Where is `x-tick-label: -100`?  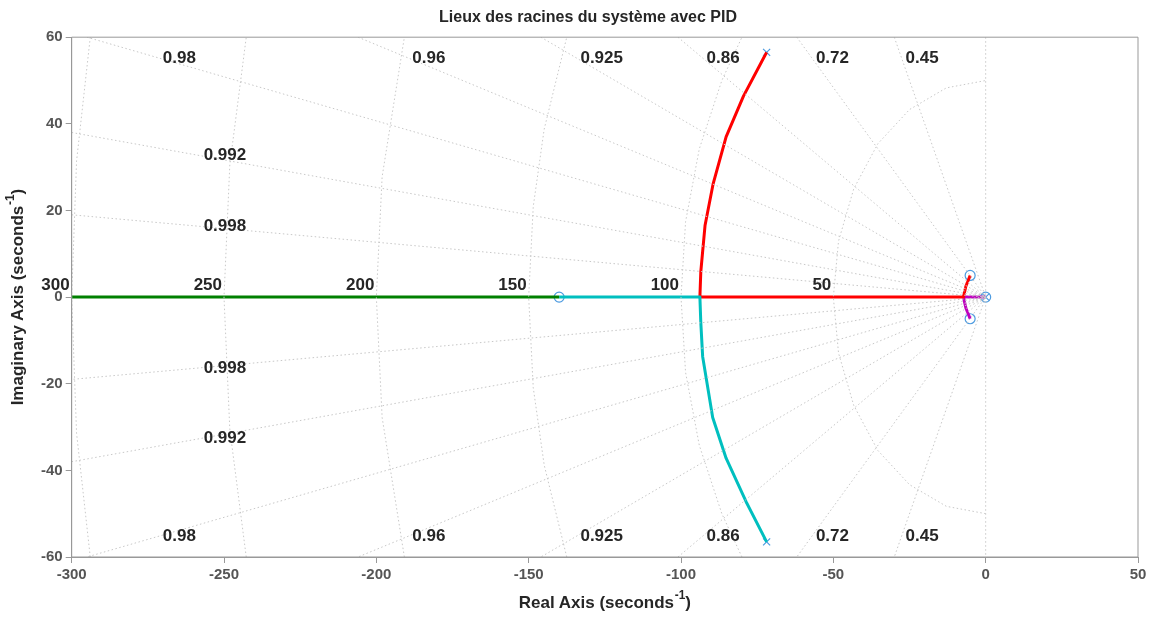
x-tick-label: -100 is located at coordinates (681, 574).